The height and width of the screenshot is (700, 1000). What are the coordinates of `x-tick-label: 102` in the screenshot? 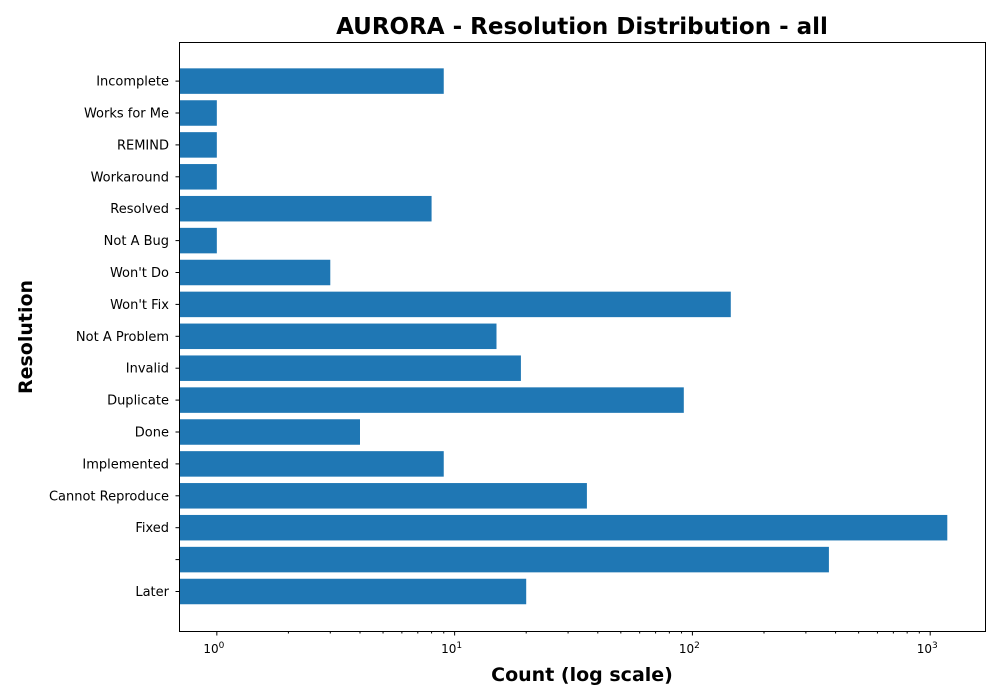 It's located at (689, 648).